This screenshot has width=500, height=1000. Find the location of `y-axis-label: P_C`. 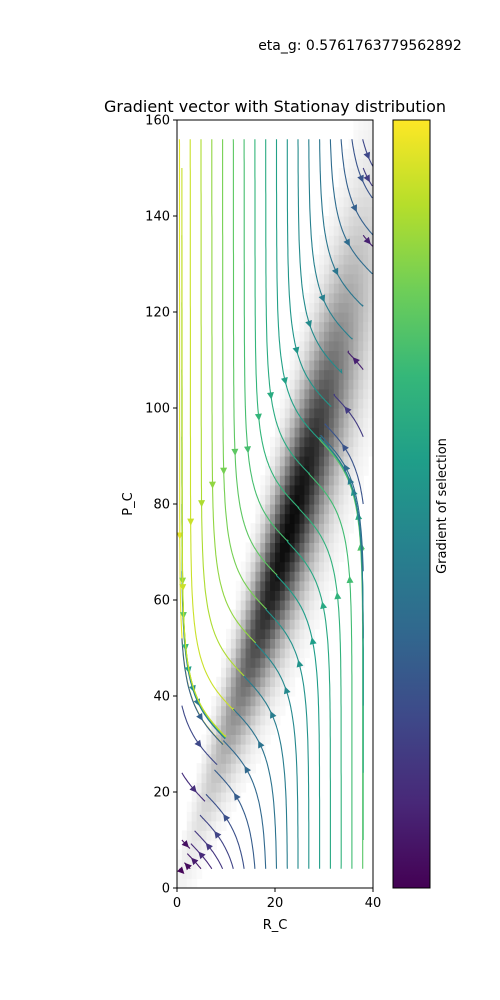

y-axis-label: P_C is located at coordinates (128, 503).